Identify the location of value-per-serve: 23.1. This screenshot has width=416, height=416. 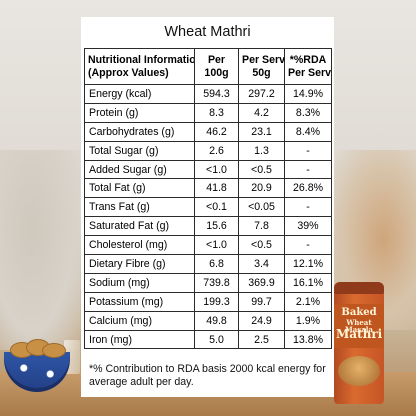
(261, 131).